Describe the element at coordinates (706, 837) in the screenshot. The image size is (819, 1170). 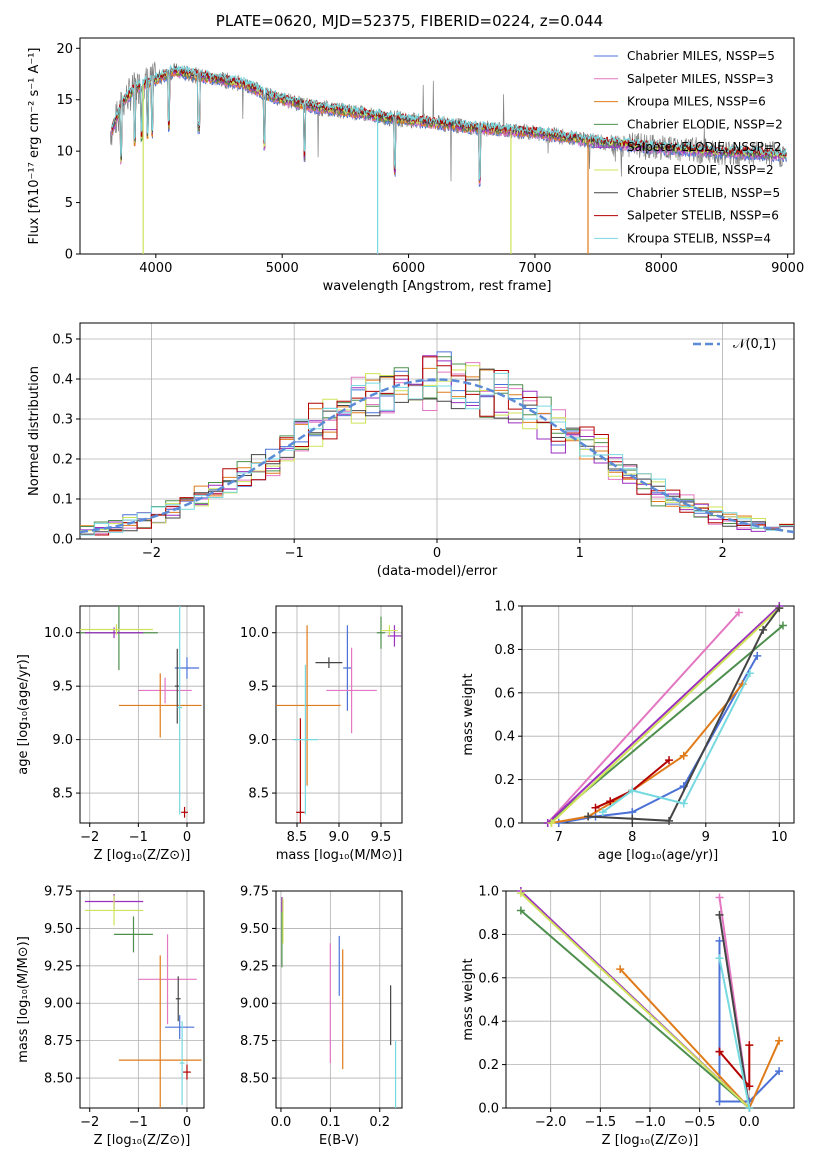
I see `x-tick-label: 9` at that location.